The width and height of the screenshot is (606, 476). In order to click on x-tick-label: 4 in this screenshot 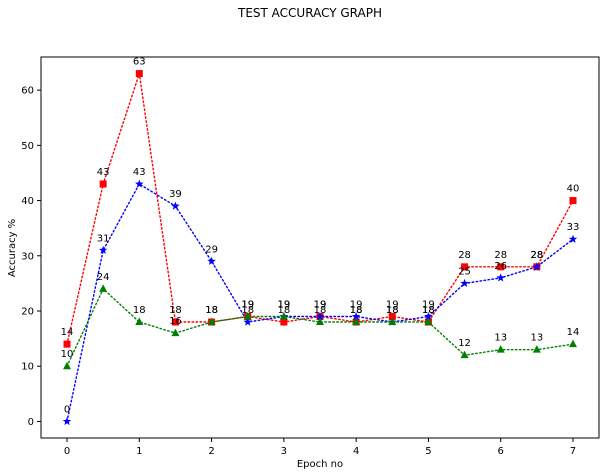, I will do `click(356, 451)`.